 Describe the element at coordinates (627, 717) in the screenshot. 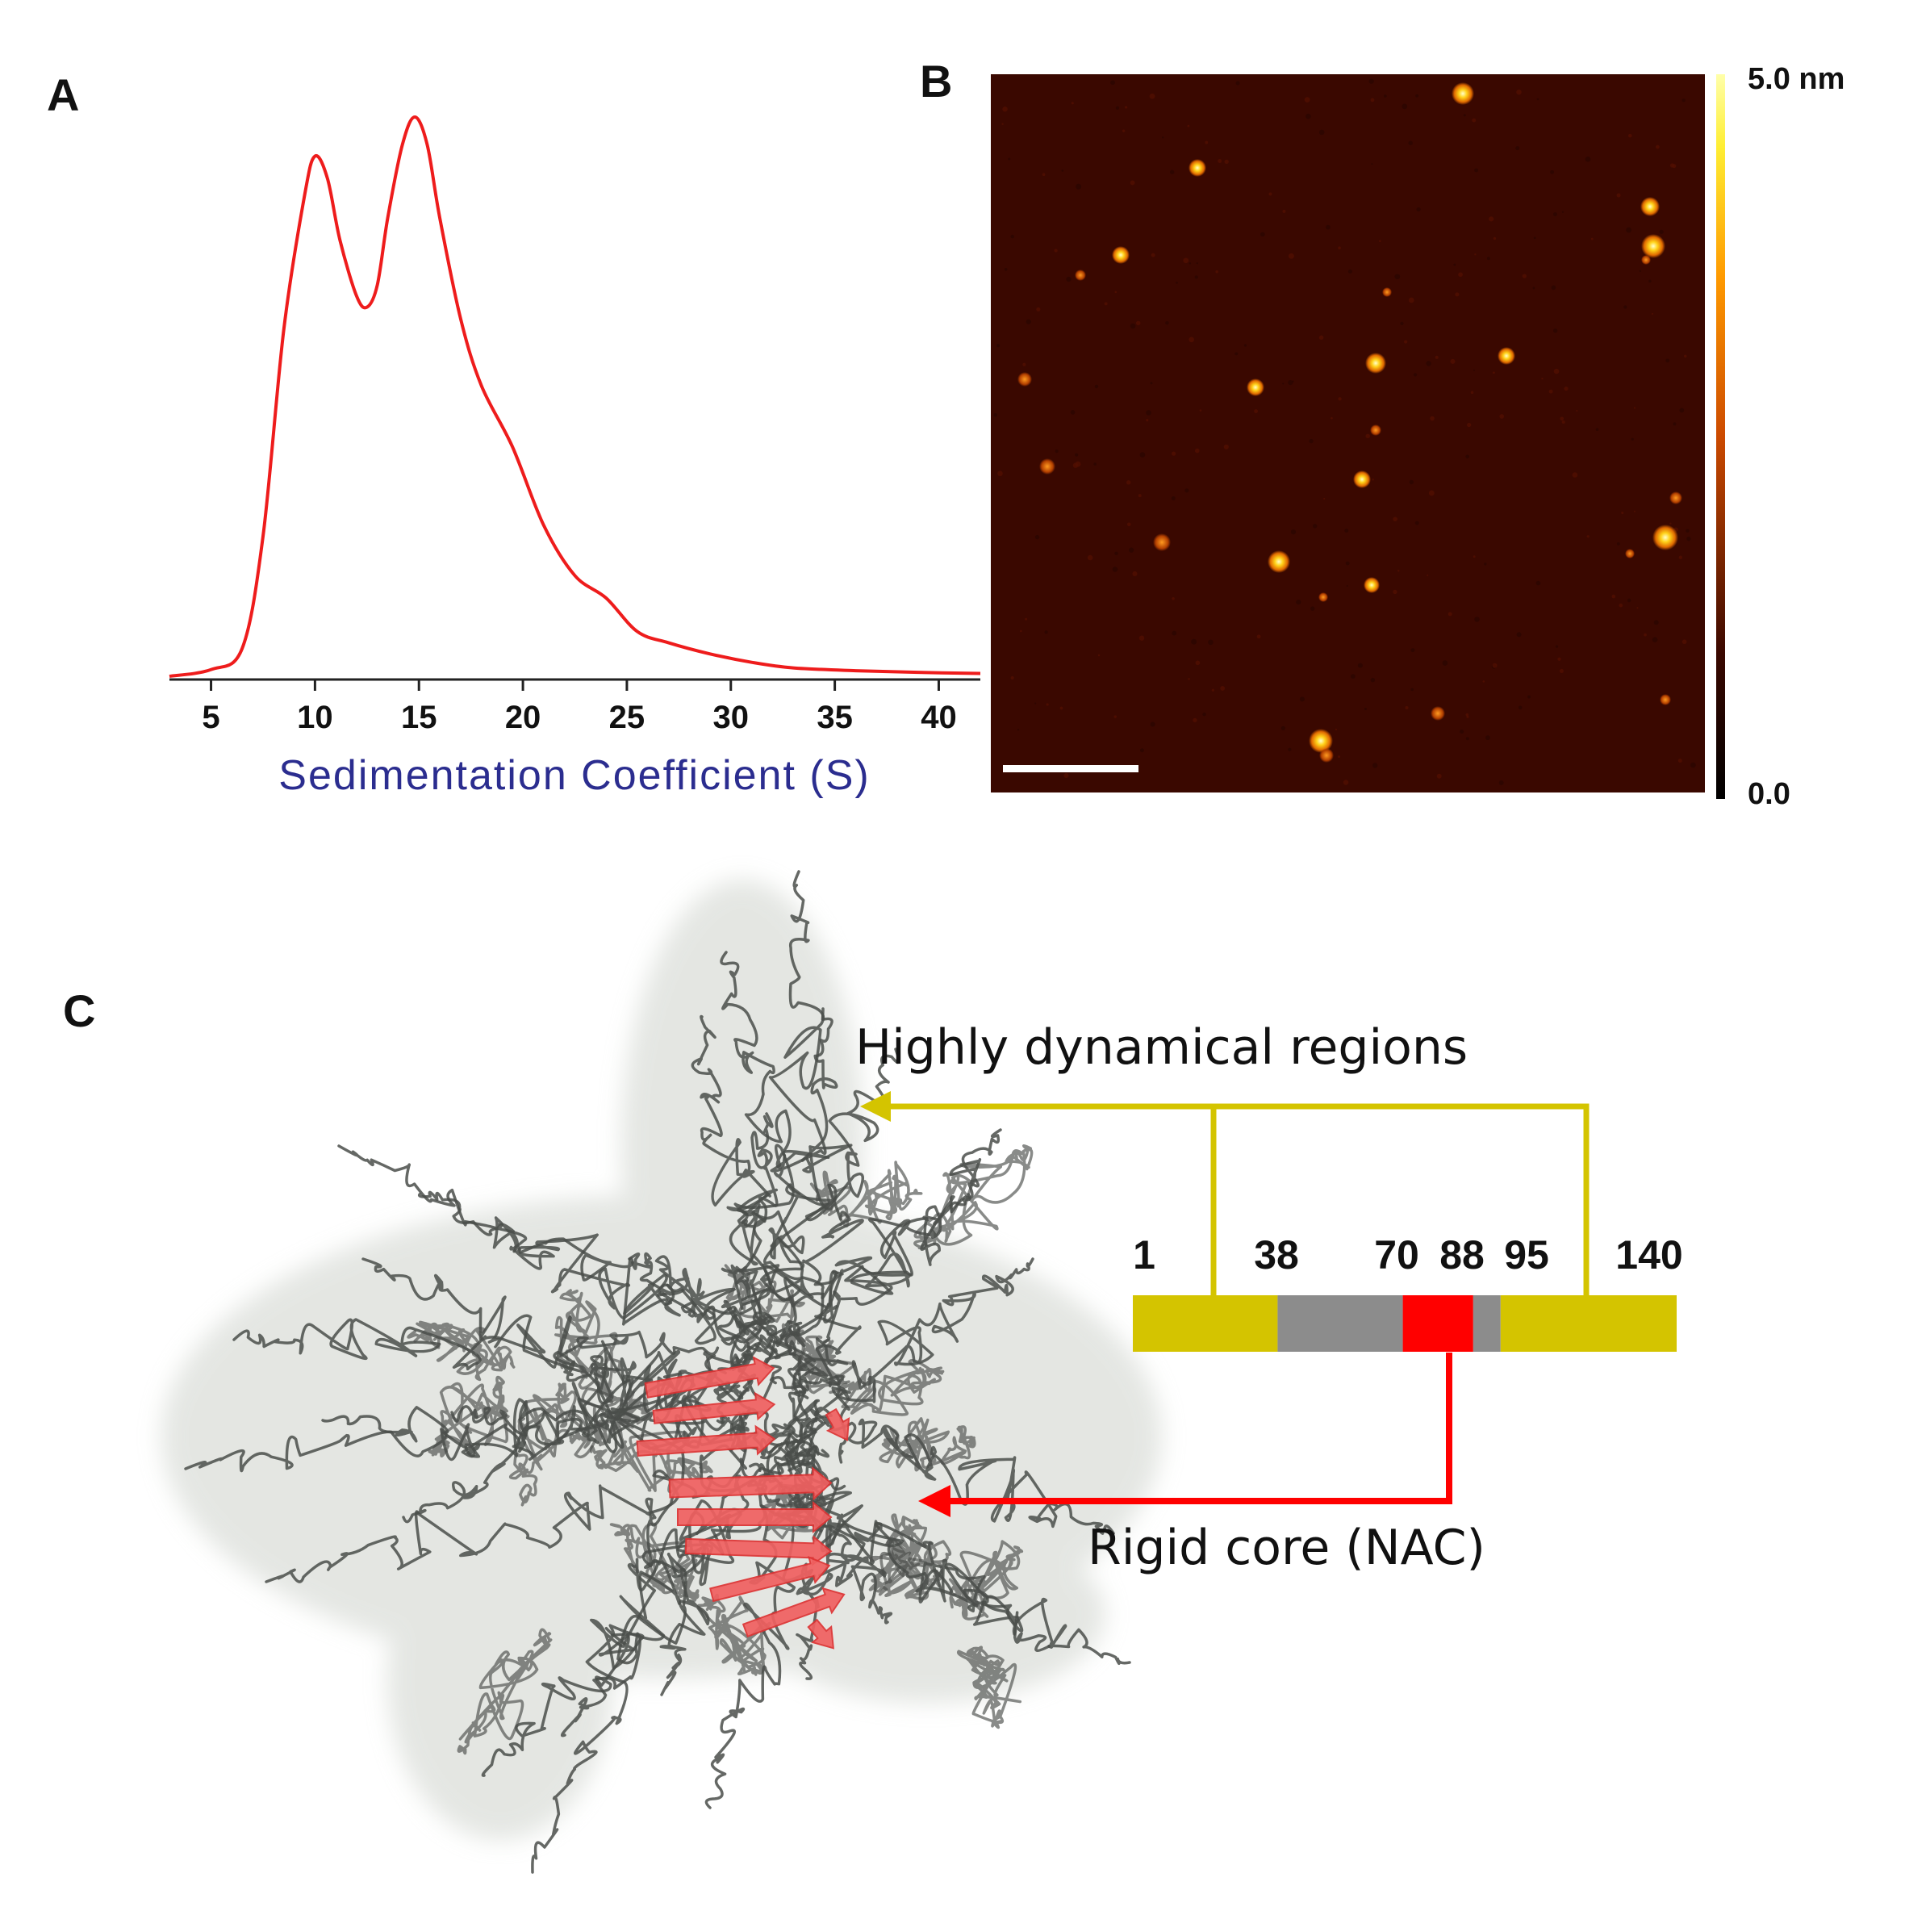

I see `x-tick-label: 25` at that location.